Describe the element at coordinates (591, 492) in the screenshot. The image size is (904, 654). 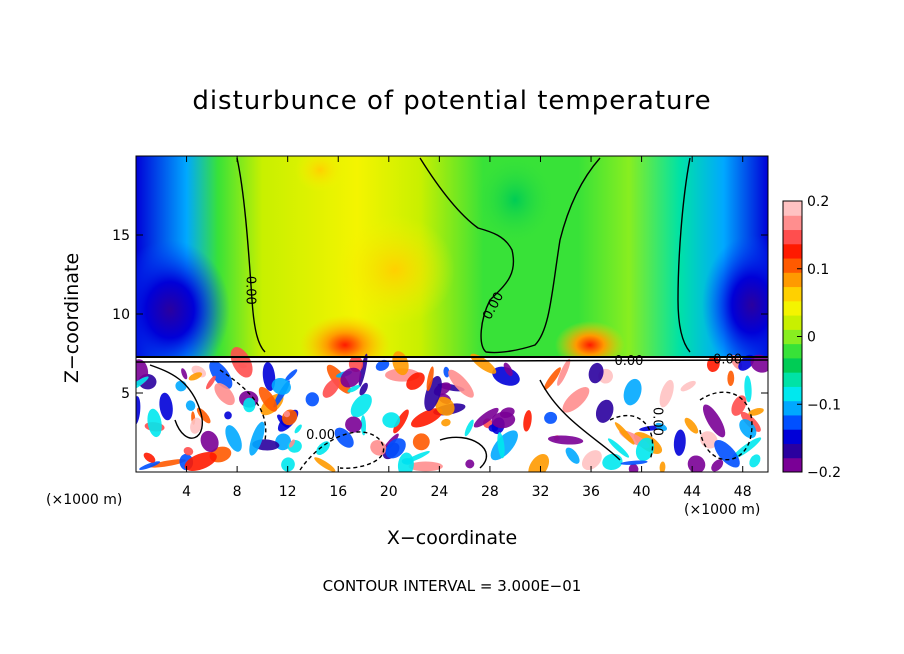
I see `x-tick-label: 36` at that location.